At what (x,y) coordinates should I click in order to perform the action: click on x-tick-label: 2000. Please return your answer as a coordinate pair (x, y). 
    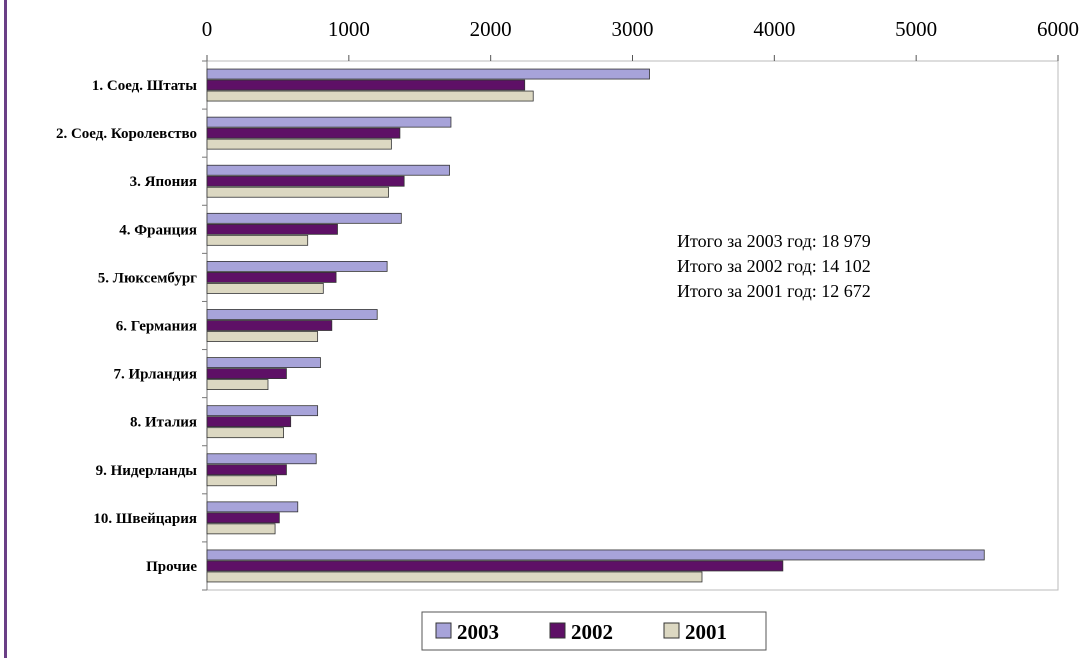
    Looking at the image, I should click on (491, 29).